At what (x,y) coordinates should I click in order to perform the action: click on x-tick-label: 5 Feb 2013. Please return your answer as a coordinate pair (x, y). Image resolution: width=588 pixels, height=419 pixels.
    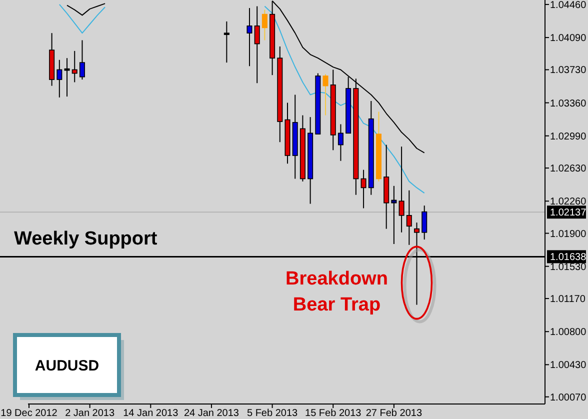
    Looking at the image, I should click on (272, 413).